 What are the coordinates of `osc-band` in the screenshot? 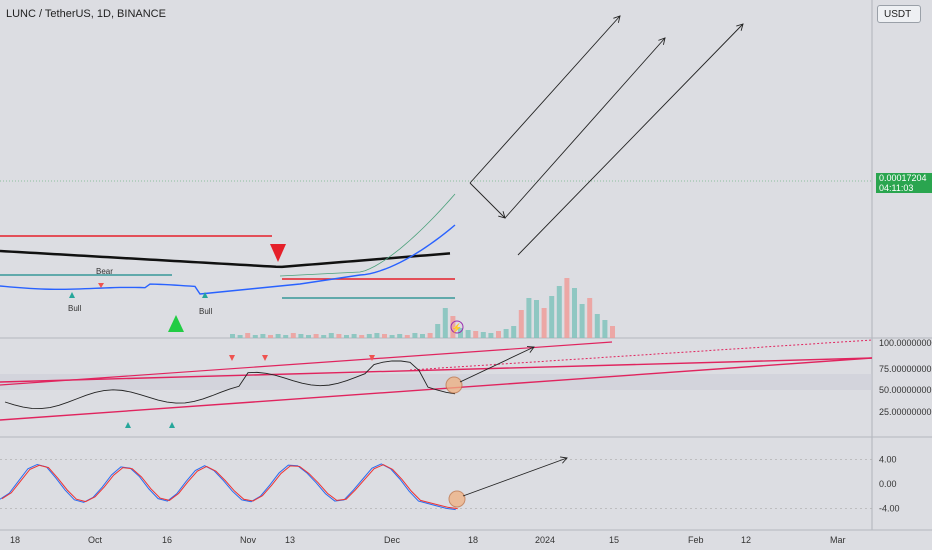 It's located at (436, 382).